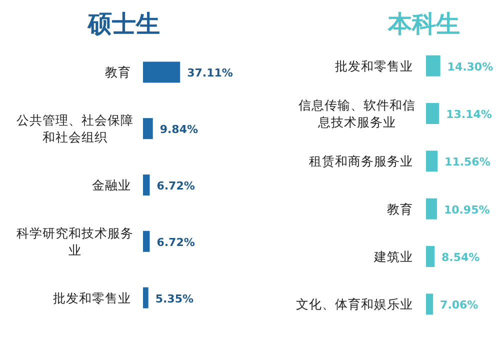 The image size is (500, 344). Describe the element at coordinates (461, 257) in the screenshot. I see `data-label: 8.54%` at that location.